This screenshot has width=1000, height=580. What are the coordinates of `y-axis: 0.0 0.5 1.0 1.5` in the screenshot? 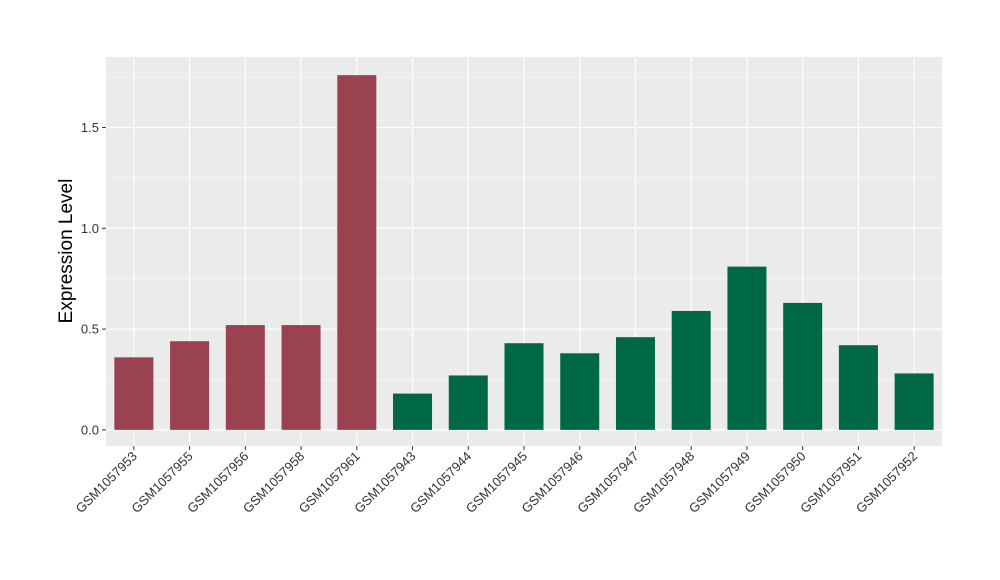 It's located at (93, 278).